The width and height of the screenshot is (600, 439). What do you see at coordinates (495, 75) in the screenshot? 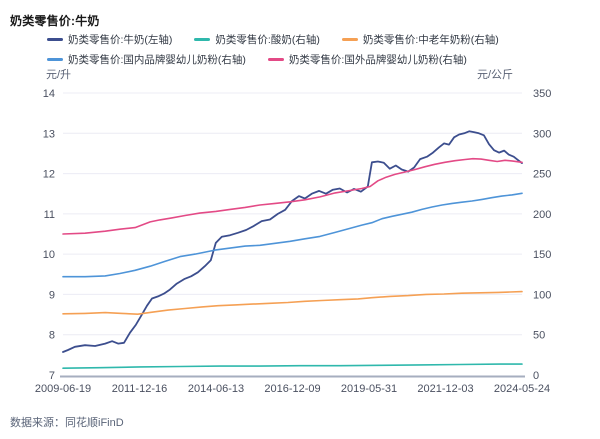
I see `right-axis-unit-label: 元/公斤` at bounding box center [495, 75].